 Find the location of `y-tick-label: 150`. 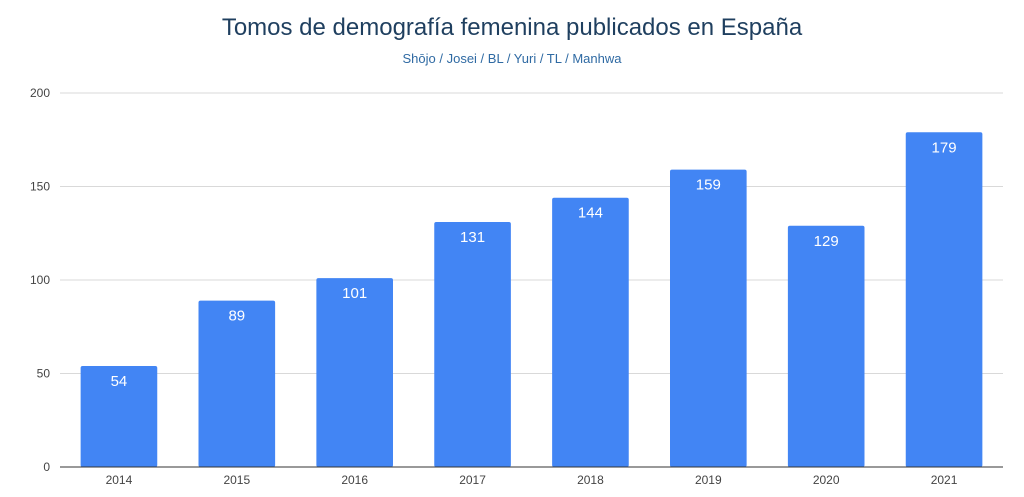

y-tick-label: 150 is located at coordinates (40, 187).